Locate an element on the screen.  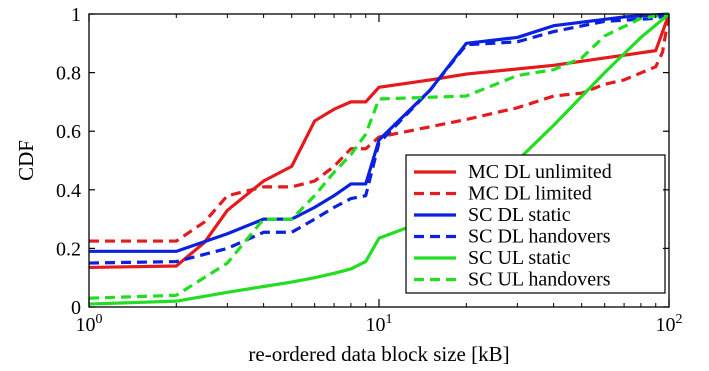
y-tick-label: 0 is located at coordinates (76, 308).